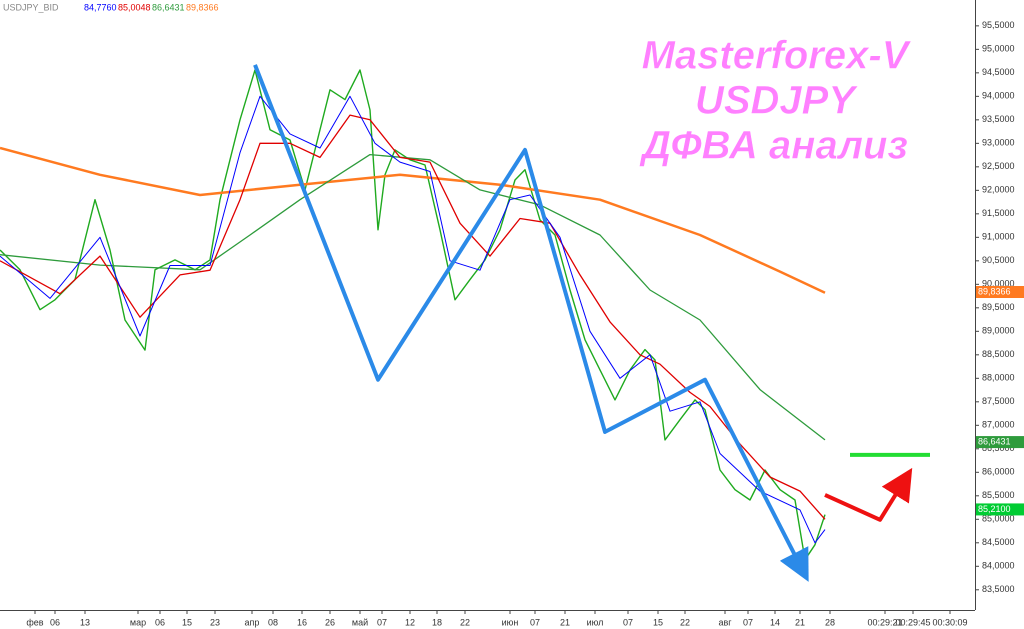 Image resolution: width=1024 pixels, height=629 pixels. Describe the element at coordinates (949, 622) in the screenshot. I see `x-tick-label: 00:30:09` at that location.